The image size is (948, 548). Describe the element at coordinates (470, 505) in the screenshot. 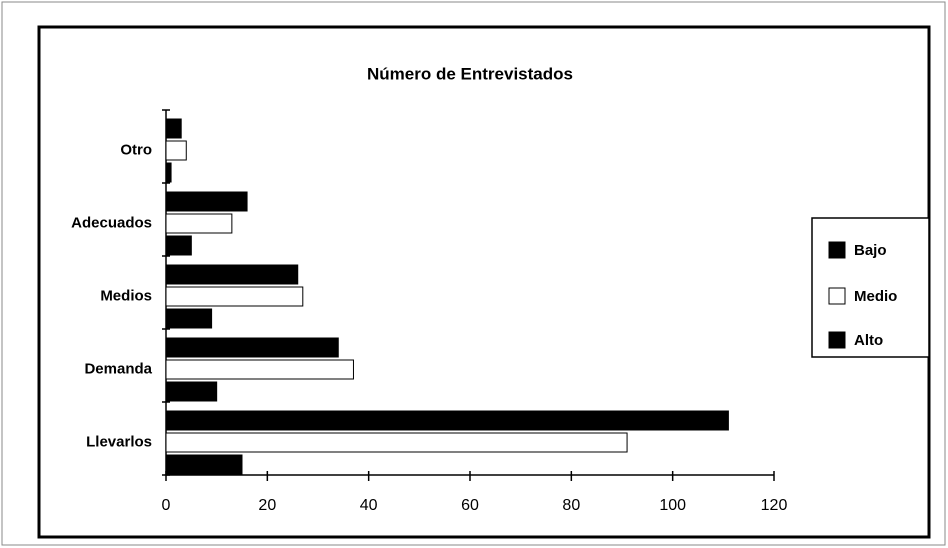

I see `x-tick-label: 60` at that location.